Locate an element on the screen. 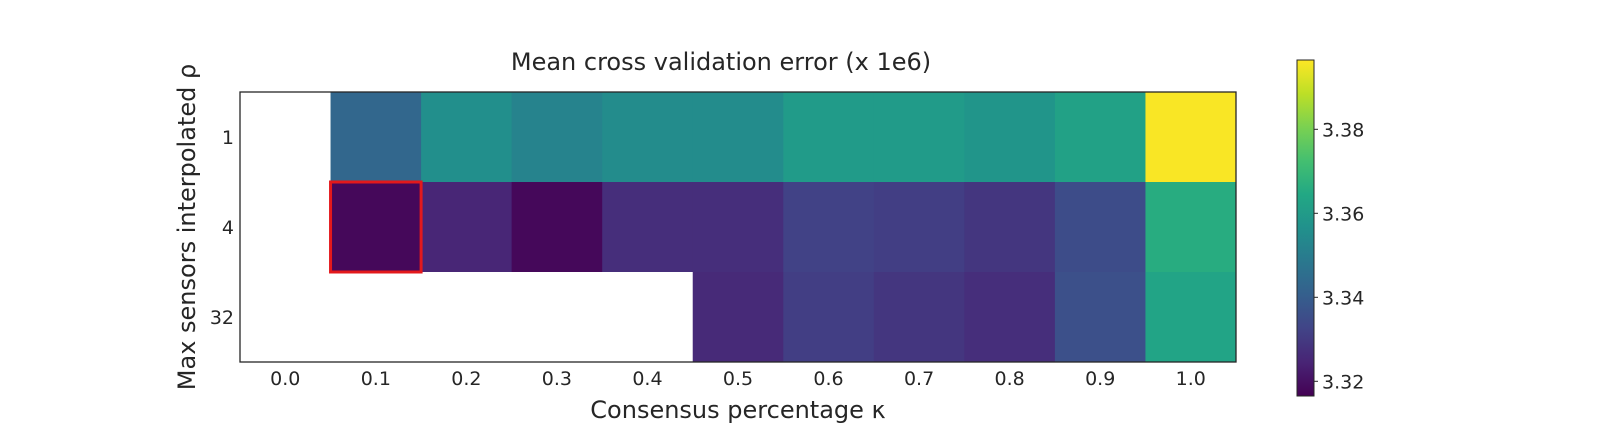 This screenshot has width=1600, height=436. colorbar-ticks: 3.32 3.34 3.36 3.38 is located at coordinates (1339, 256).